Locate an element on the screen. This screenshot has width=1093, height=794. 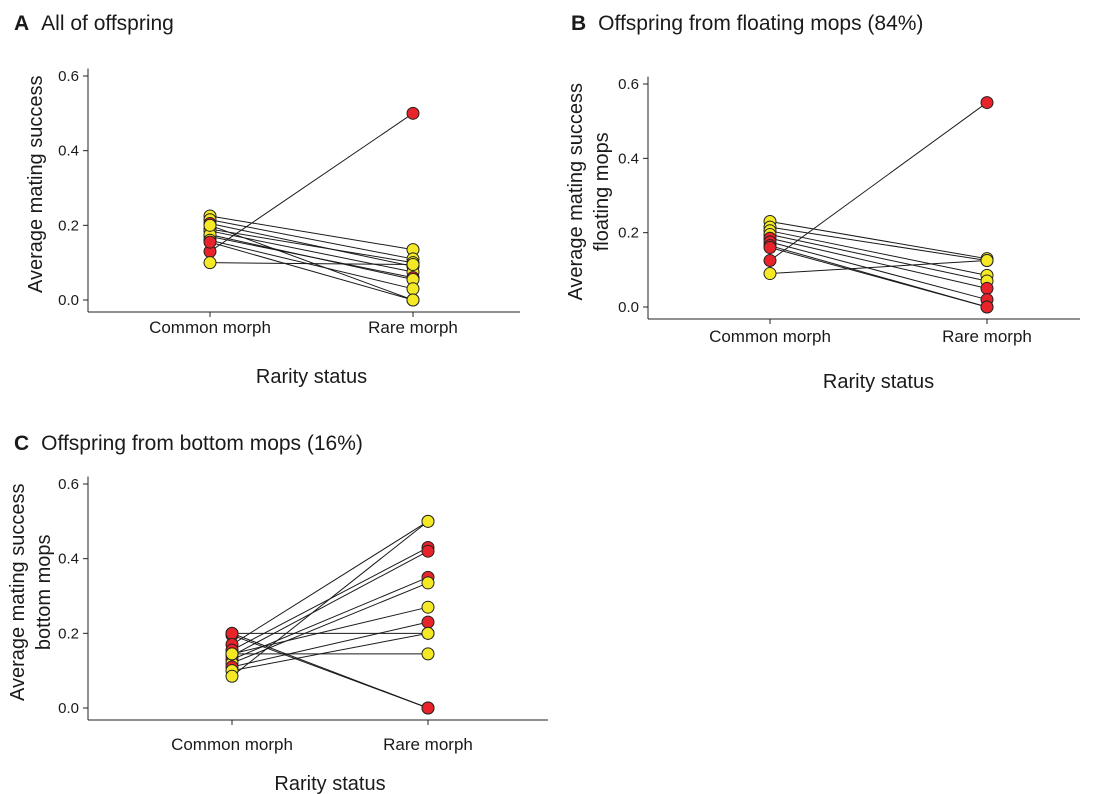
panel-c-title-text: Offspring from bottom mops (16%) is located at coordinates (202, 443).